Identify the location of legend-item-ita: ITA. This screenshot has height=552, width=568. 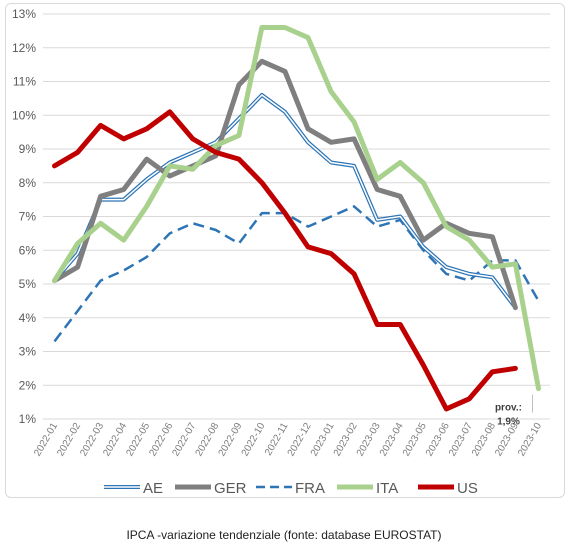
(367, 488).